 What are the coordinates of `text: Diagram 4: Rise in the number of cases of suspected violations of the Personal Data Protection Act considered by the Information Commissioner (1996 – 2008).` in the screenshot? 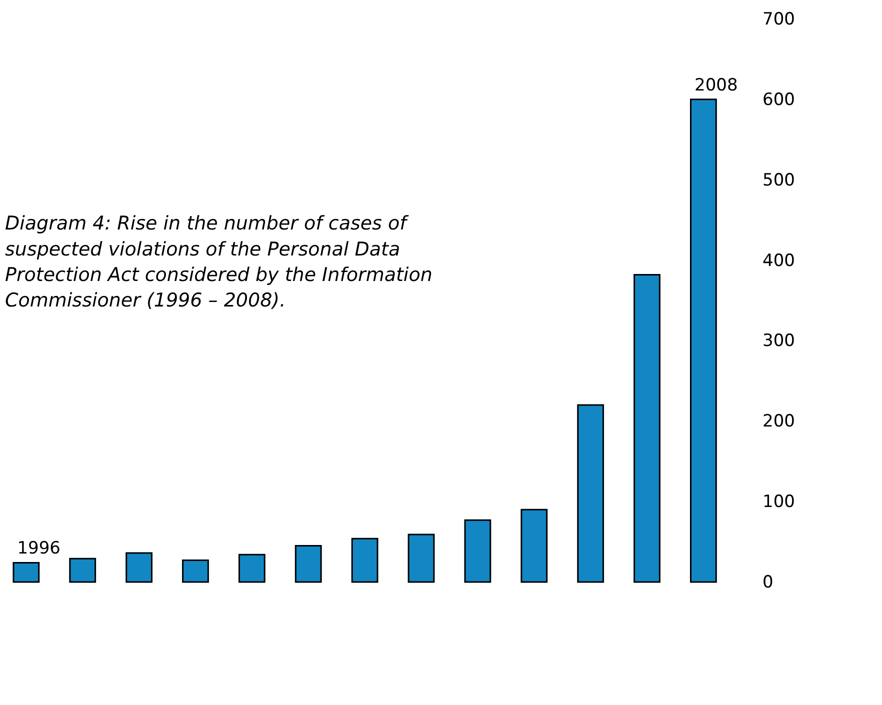 It's located at (218, 262).